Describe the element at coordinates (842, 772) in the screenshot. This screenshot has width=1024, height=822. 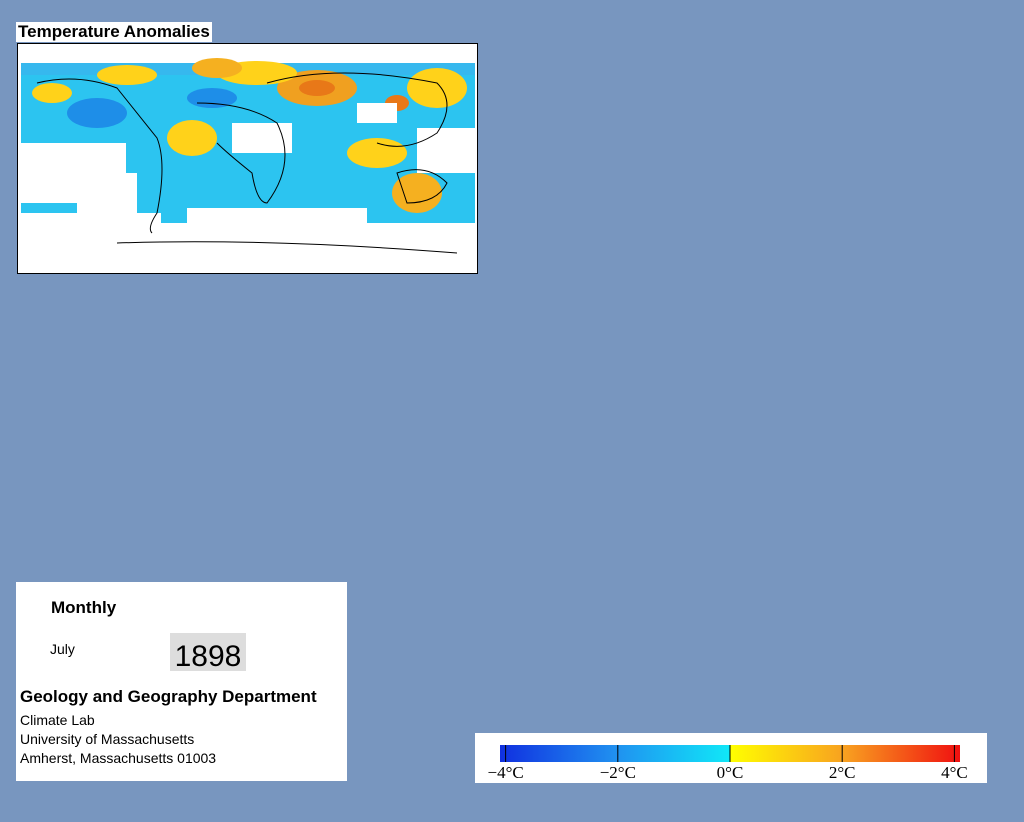
I see `tick-label: 2°C` at that location.